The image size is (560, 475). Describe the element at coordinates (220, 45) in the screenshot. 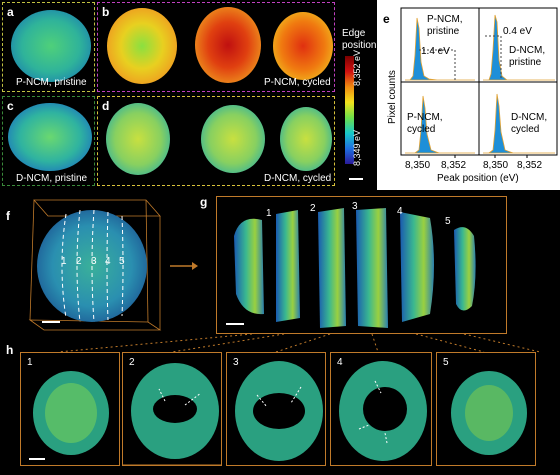

I see `panel-b-particles` at that location.